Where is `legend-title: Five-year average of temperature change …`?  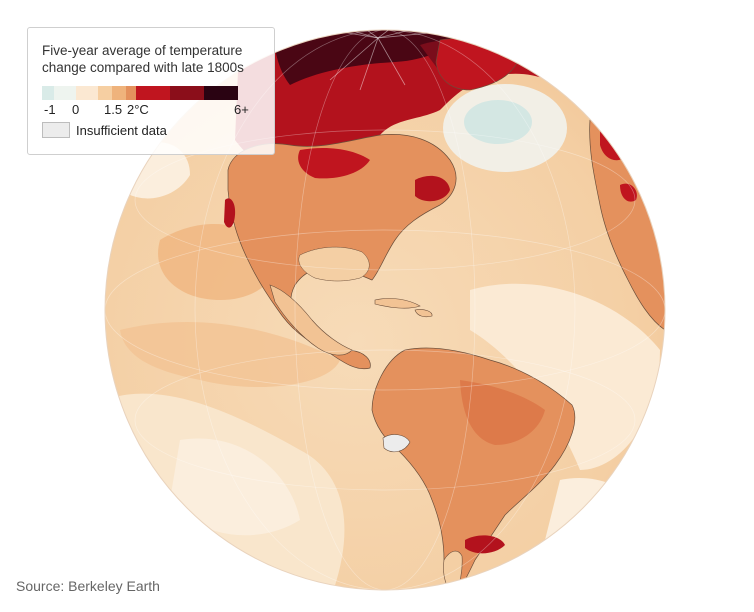
legend-title: Five-year average of temperature change … is located at coordinates (152, 59).